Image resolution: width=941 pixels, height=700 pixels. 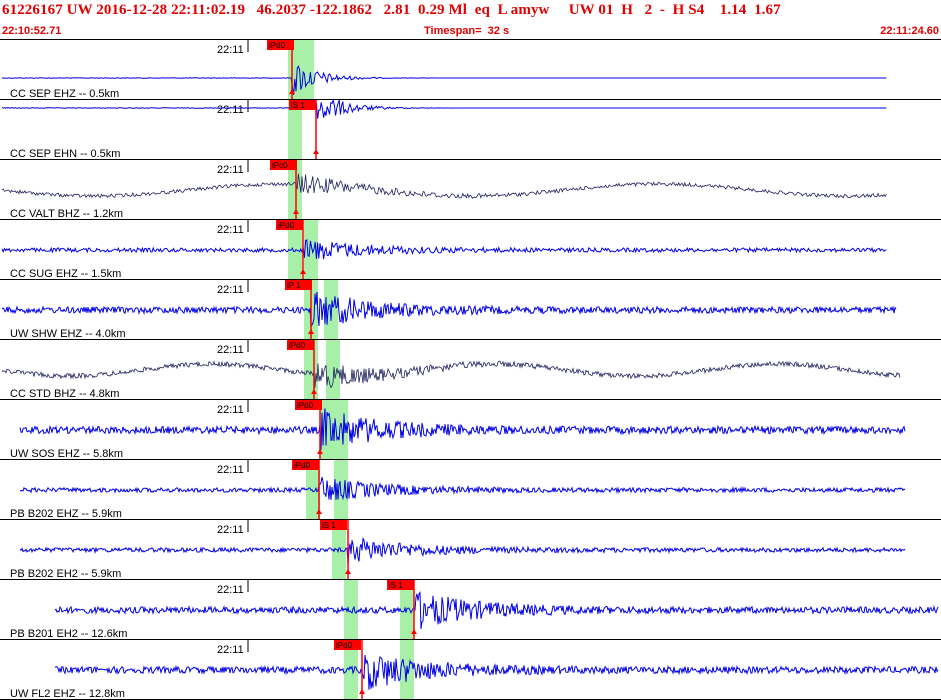 What do you see at coordinates (909, 31) in the screenshot?
I see `window-end-time: 22:11:24.60` at bounding box center [909, 31].